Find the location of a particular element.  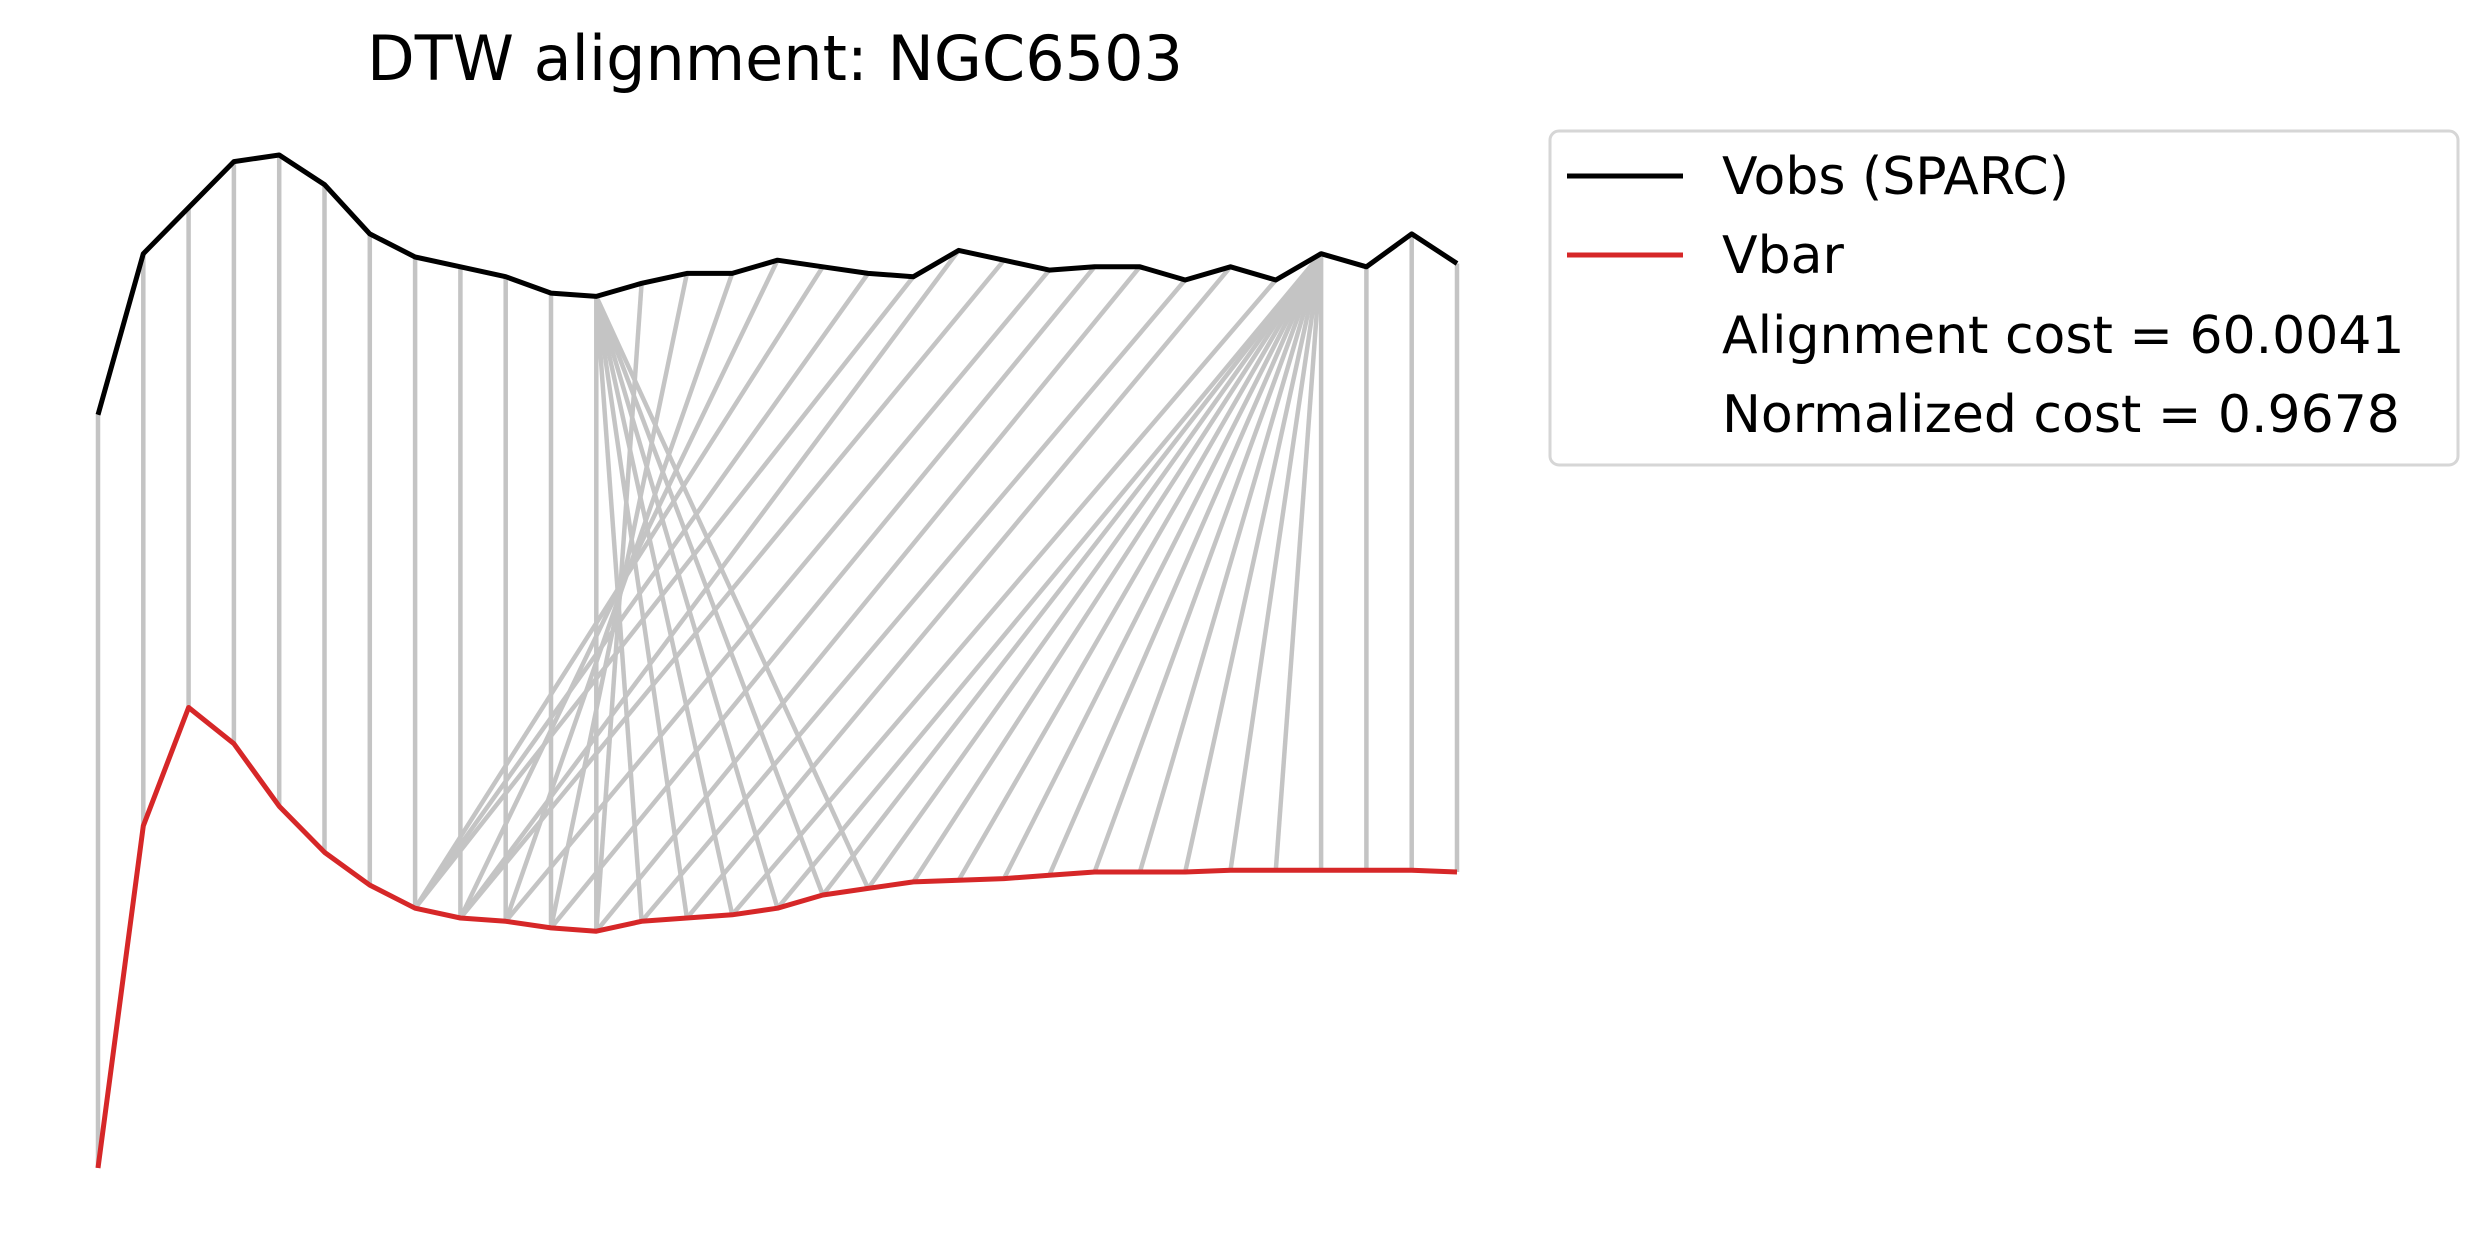

legend-frame is located at coordinates (2004, 298).